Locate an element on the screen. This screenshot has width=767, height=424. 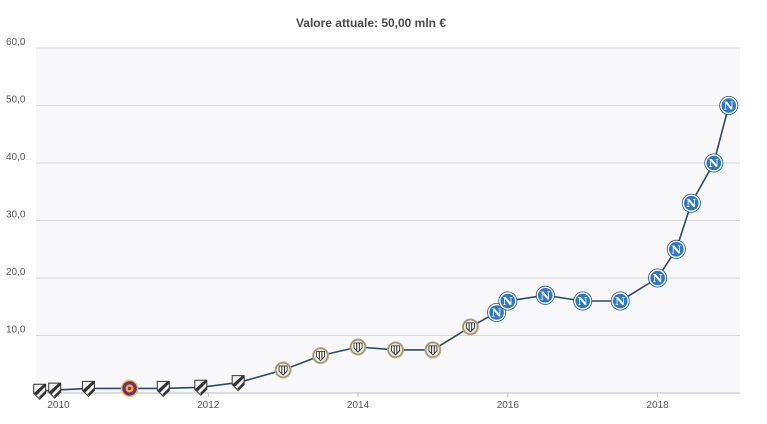
x-tick-label: 2018 is located at coordinates (657, 405).